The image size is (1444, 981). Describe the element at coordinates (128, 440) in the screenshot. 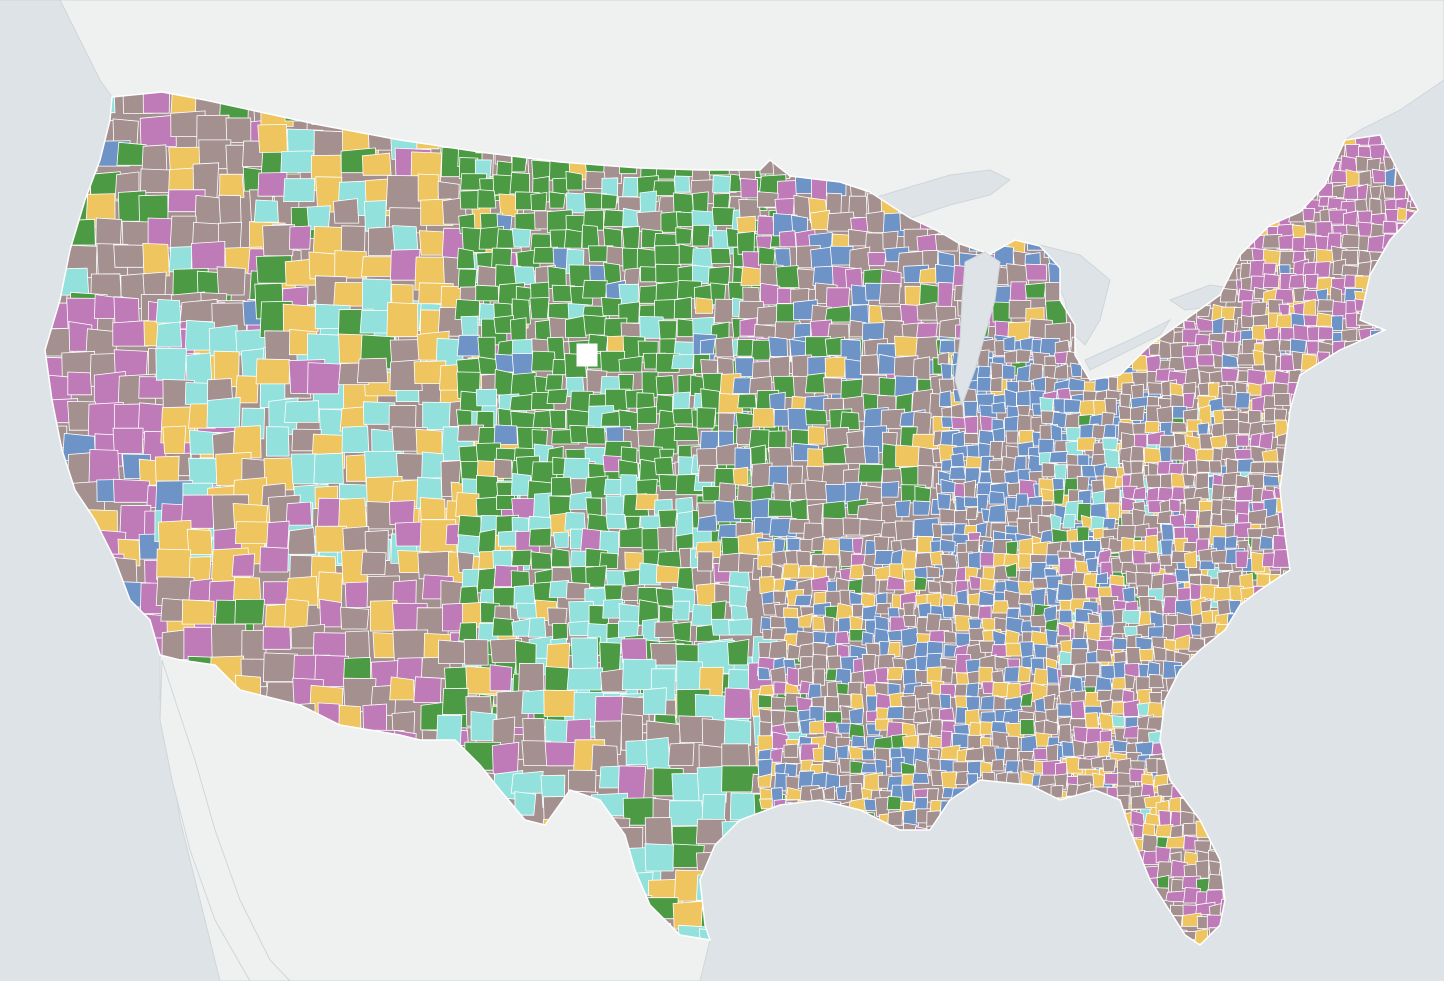

I see `county-california-coast` at that location.